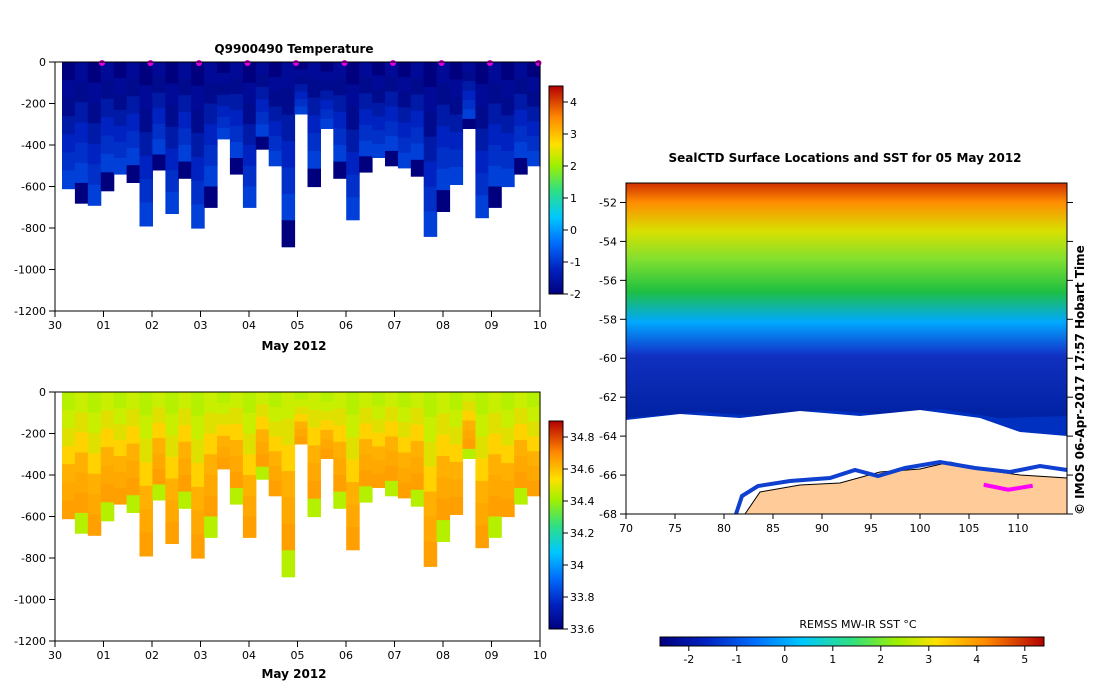 Image resolution: width=1099 pixels, height=700 pixels. Describe the element at coordinates (249, 655) in the screenshot. I see `x-tick-label: 04` at that location.